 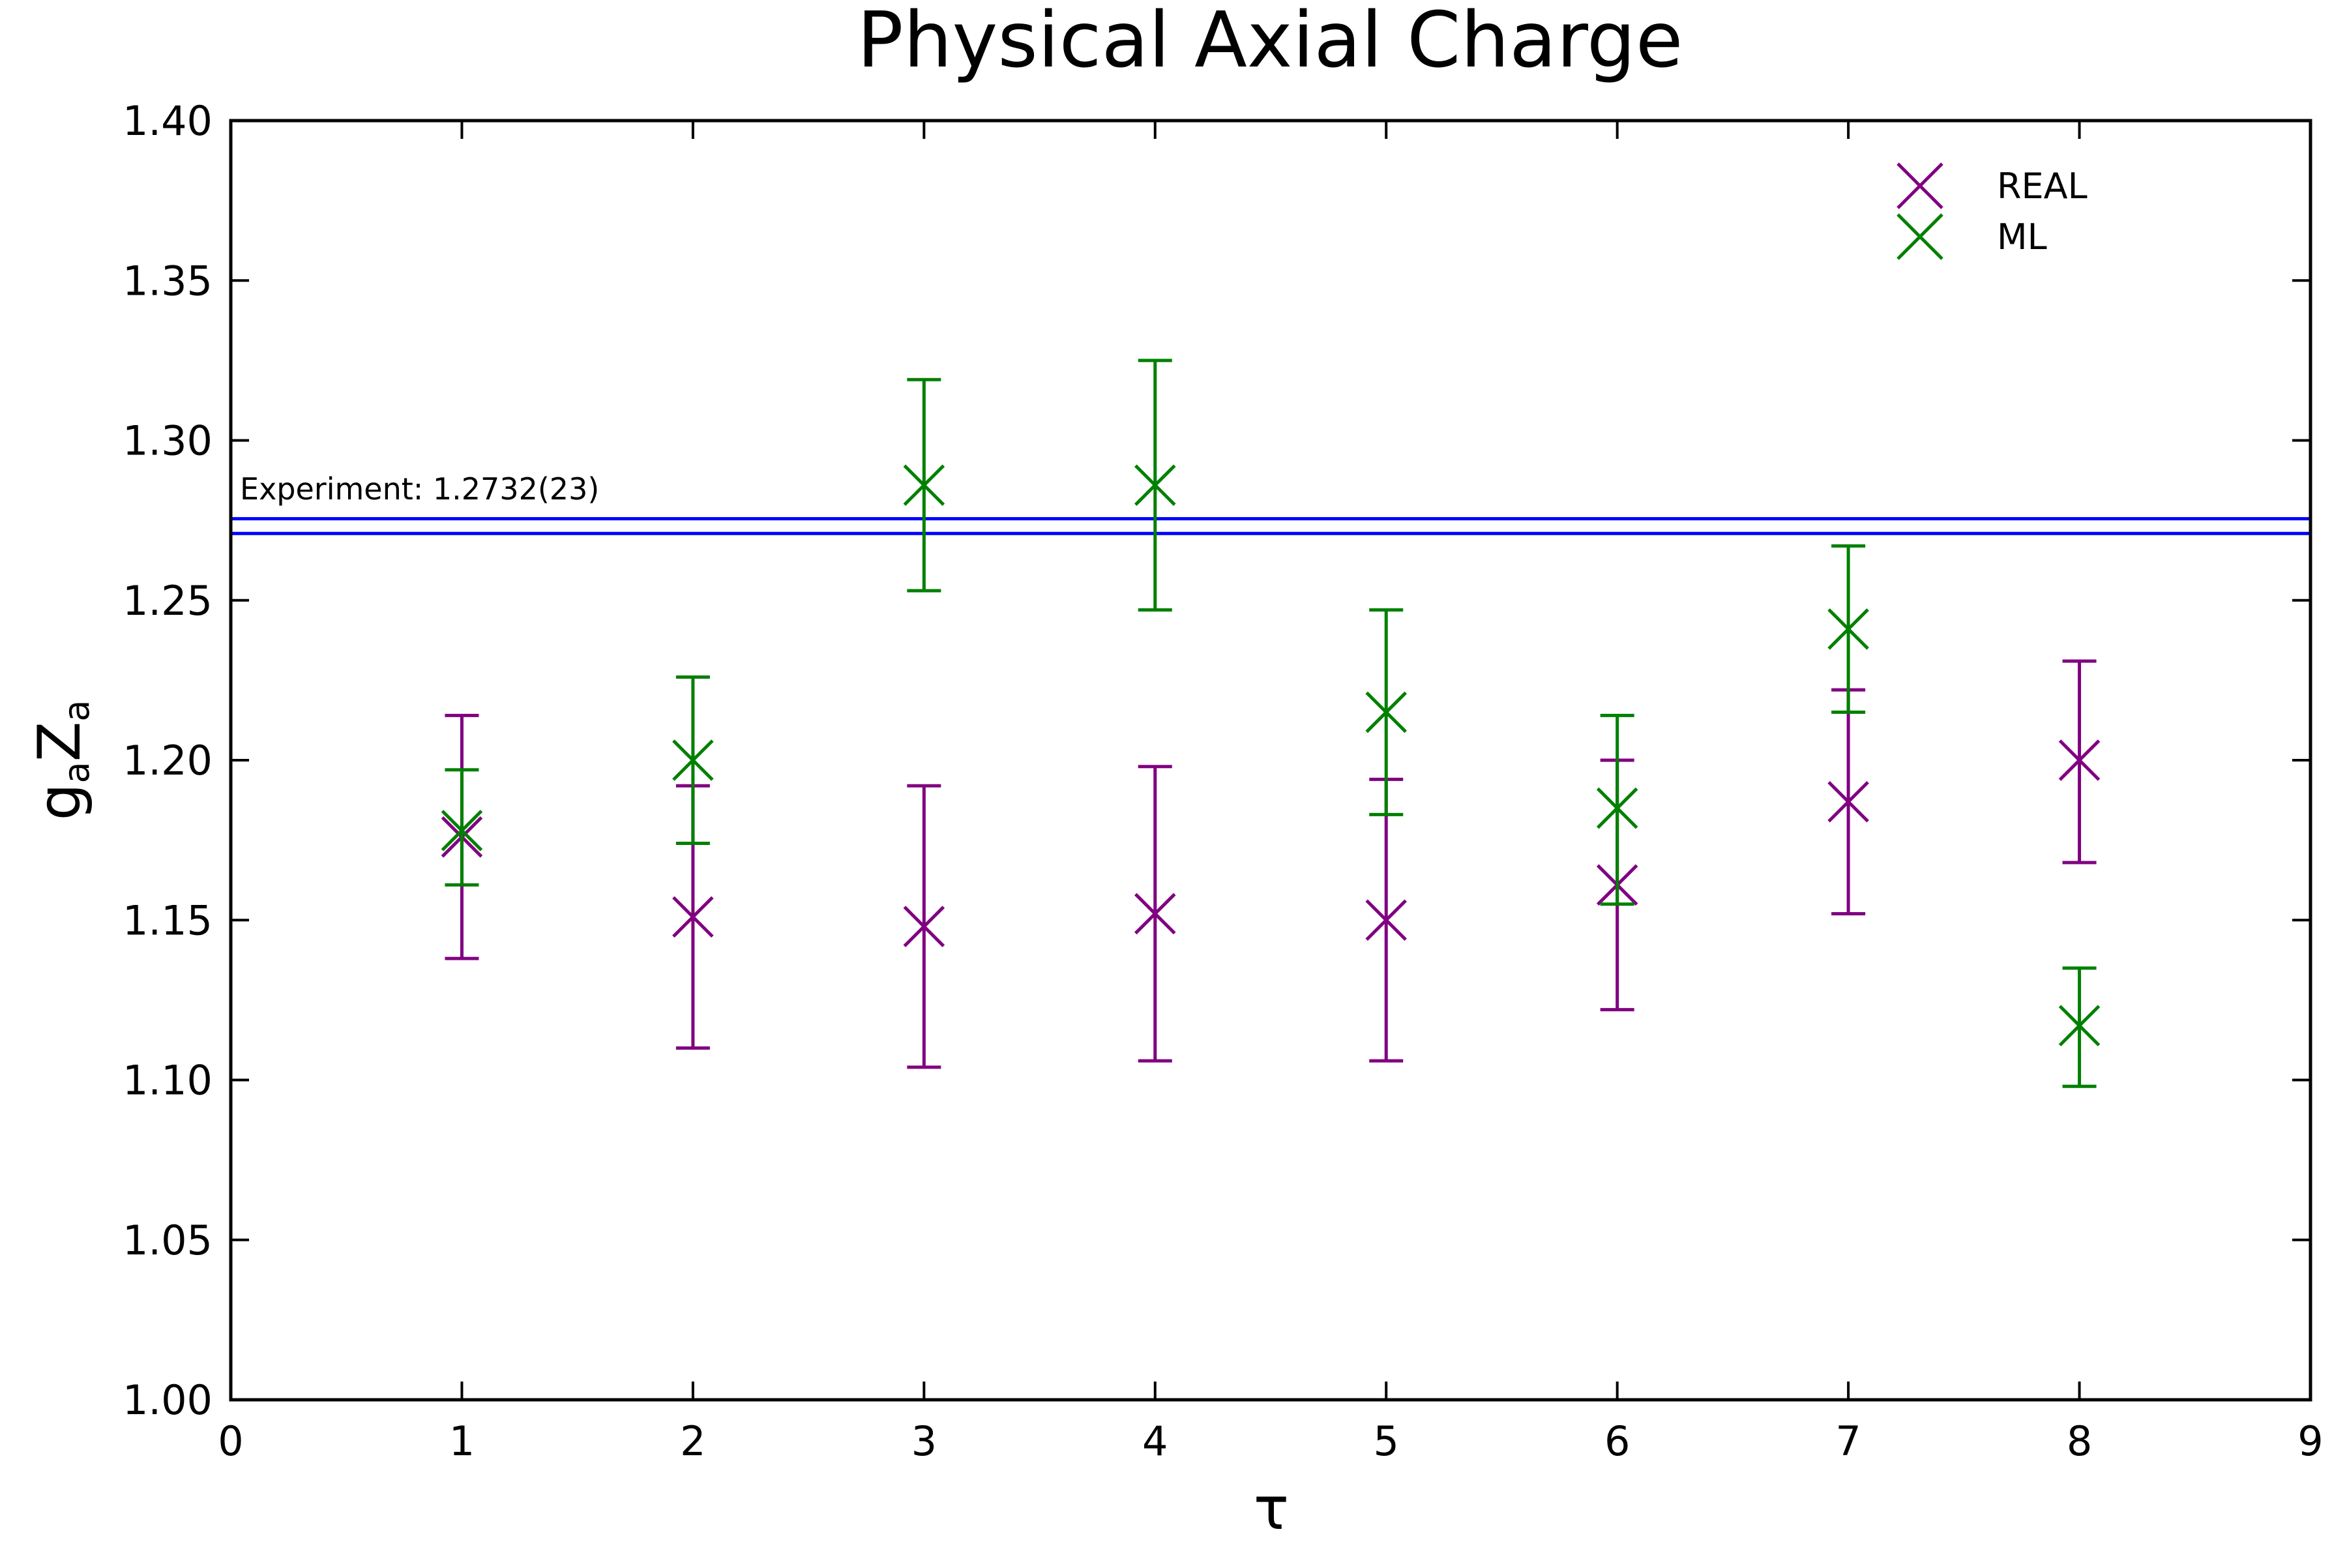 I want to click on x-axis-label: τ, so click(x=1271, y=1509).